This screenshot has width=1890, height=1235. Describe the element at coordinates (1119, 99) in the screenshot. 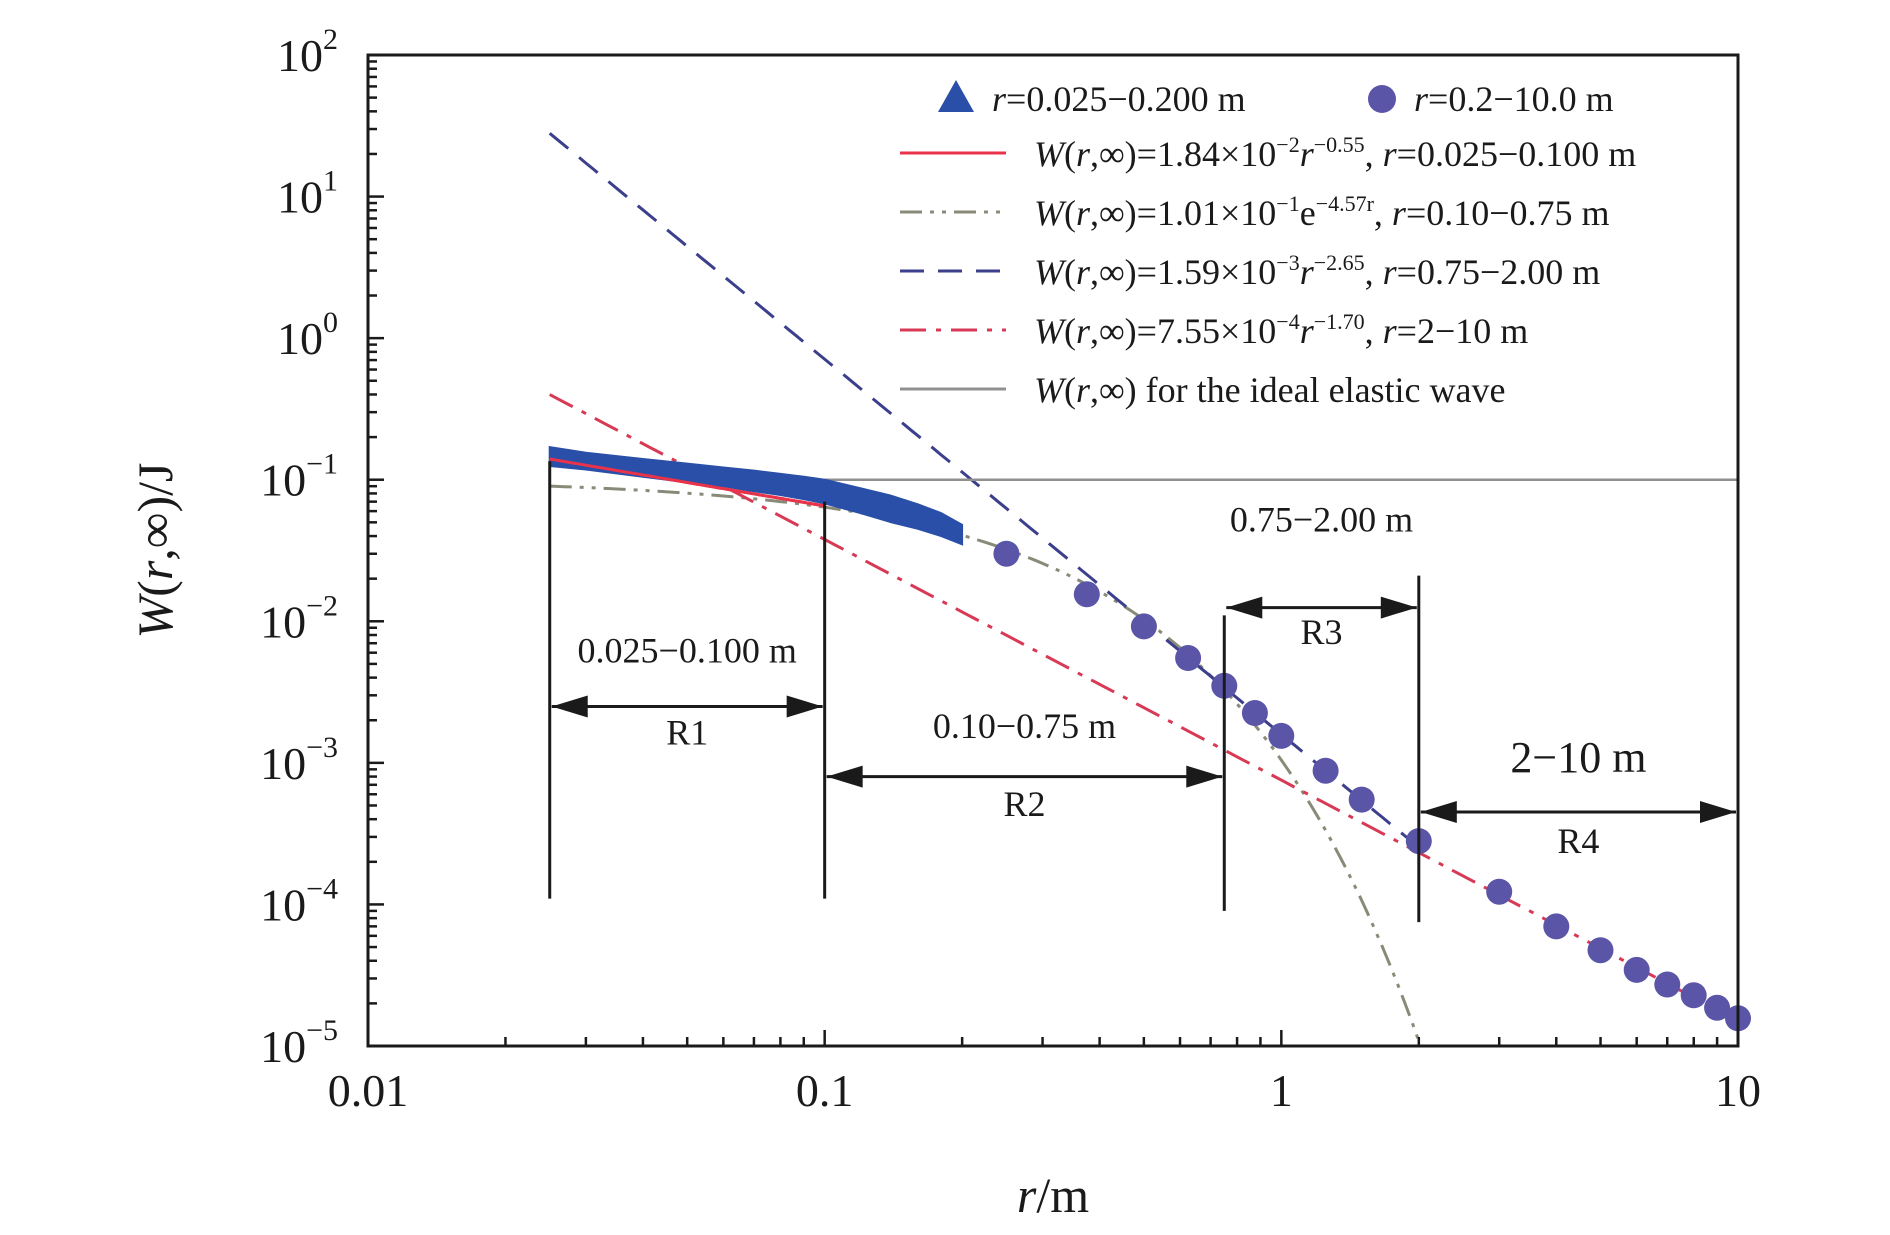

I see `legend-label-triangles: r=0.025−0.200 m` at that location.